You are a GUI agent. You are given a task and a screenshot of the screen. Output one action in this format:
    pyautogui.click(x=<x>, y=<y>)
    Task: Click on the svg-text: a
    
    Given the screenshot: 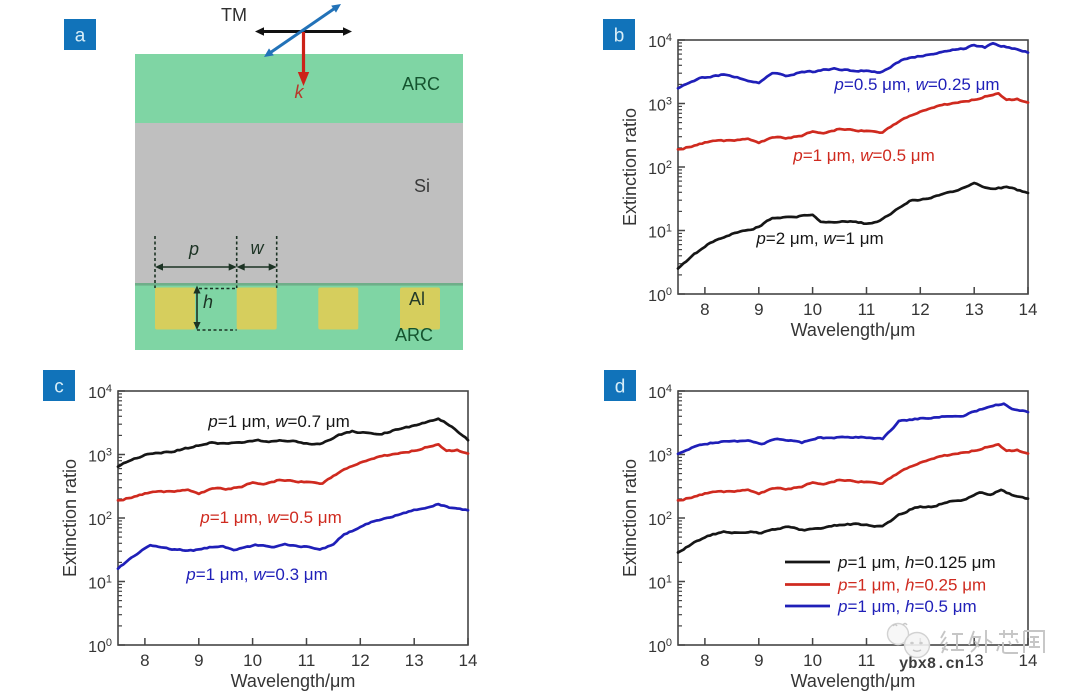 What is the action you would take?
    pyautogui.click(x=80, y=36)
    